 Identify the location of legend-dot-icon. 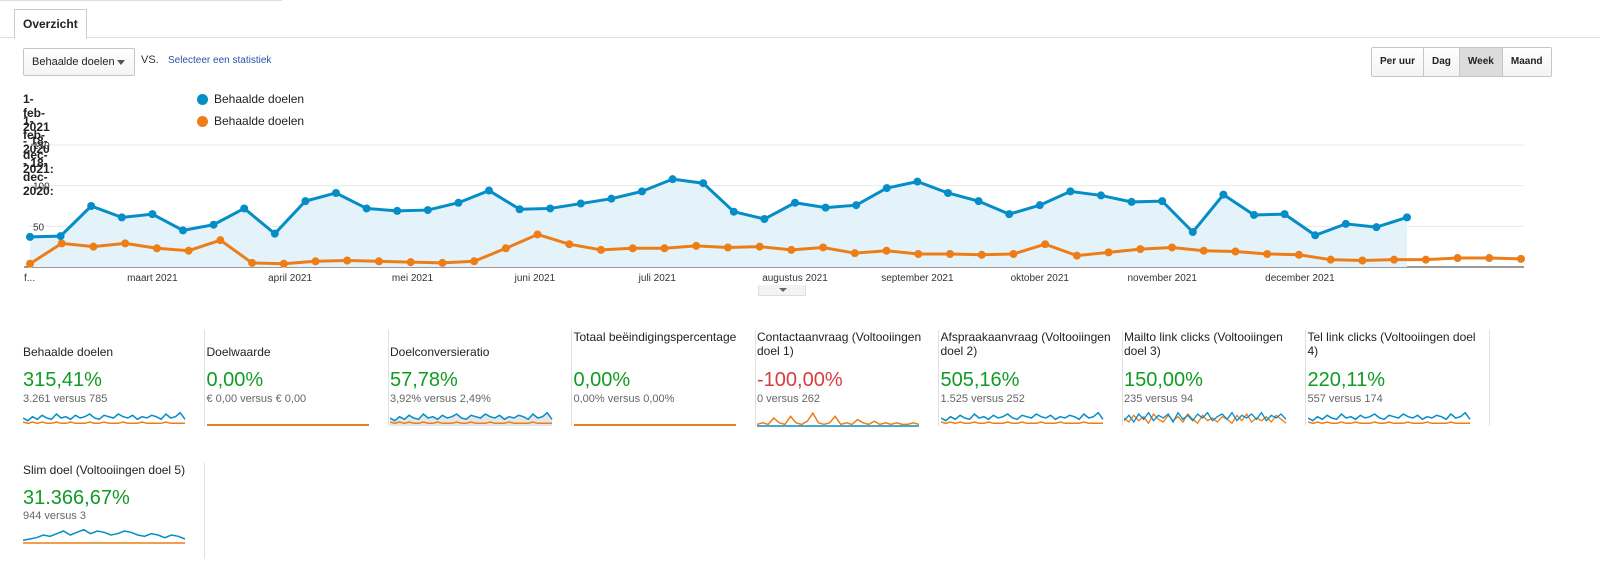
(202, 121).